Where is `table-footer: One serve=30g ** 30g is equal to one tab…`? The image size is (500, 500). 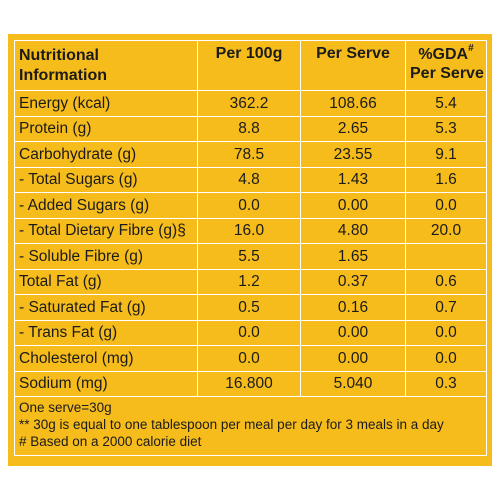 table-footer: One serve=30g ** 30g is equal to one tab… is located at coordinates (250, 426).